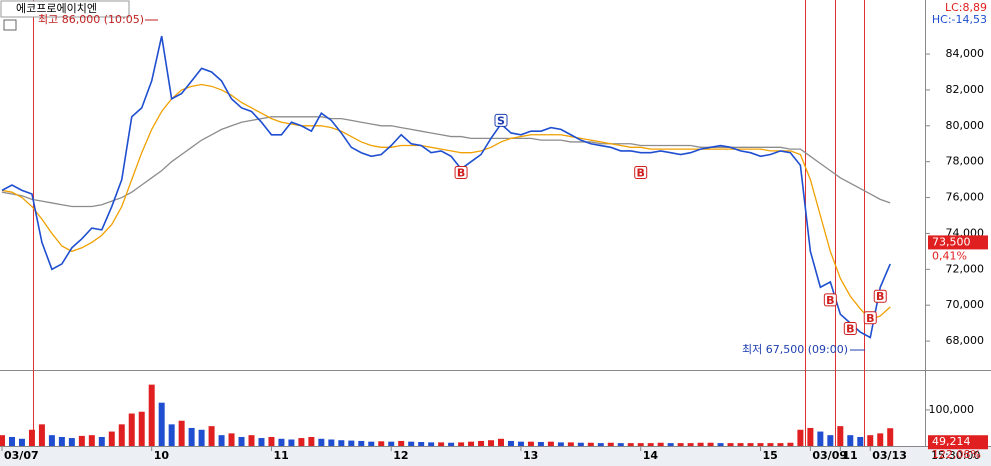  Describe the element at coordinates (965, 53) in the screenshot. I see `y-tick-label: 84,000` at that location.